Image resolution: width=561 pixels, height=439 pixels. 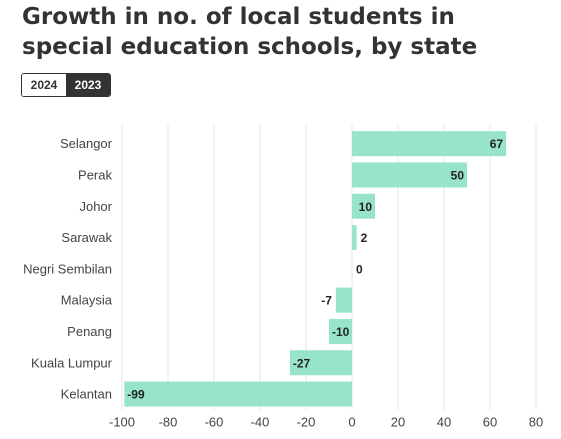 What do you see at coordinates (214, 422) in the screenshot?
I see `x-tick-label: -60` at bounding box center [214, 422].